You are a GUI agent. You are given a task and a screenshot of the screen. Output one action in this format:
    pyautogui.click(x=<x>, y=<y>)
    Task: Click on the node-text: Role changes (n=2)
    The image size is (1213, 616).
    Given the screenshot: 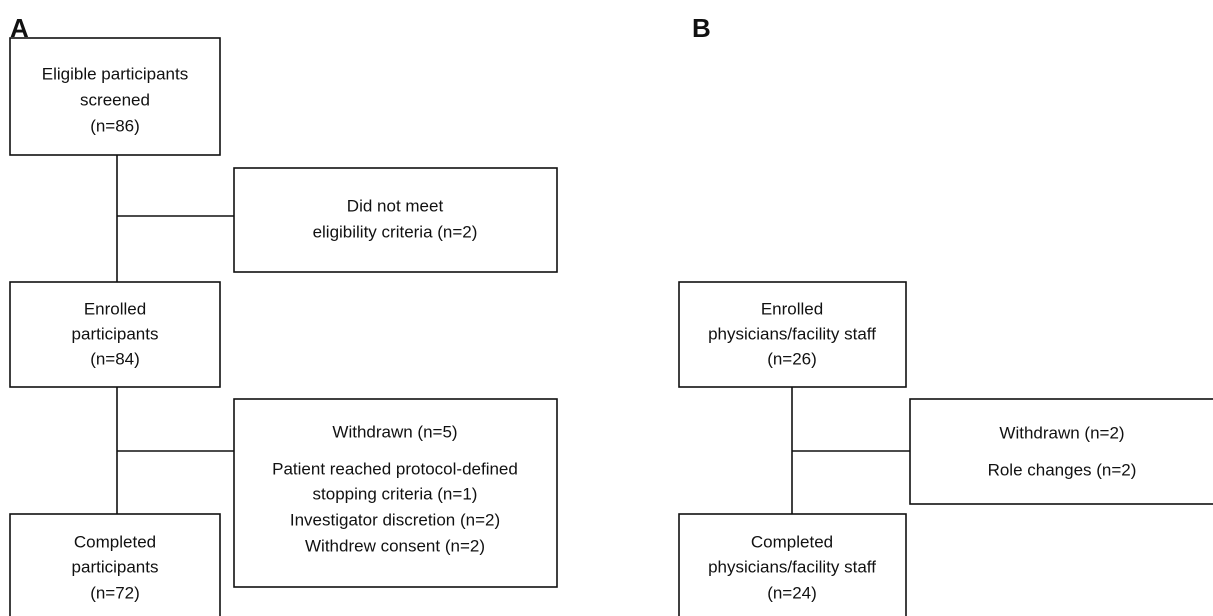 What is the action you would take?
    pyautogui.click(x=1062, y=469)
    